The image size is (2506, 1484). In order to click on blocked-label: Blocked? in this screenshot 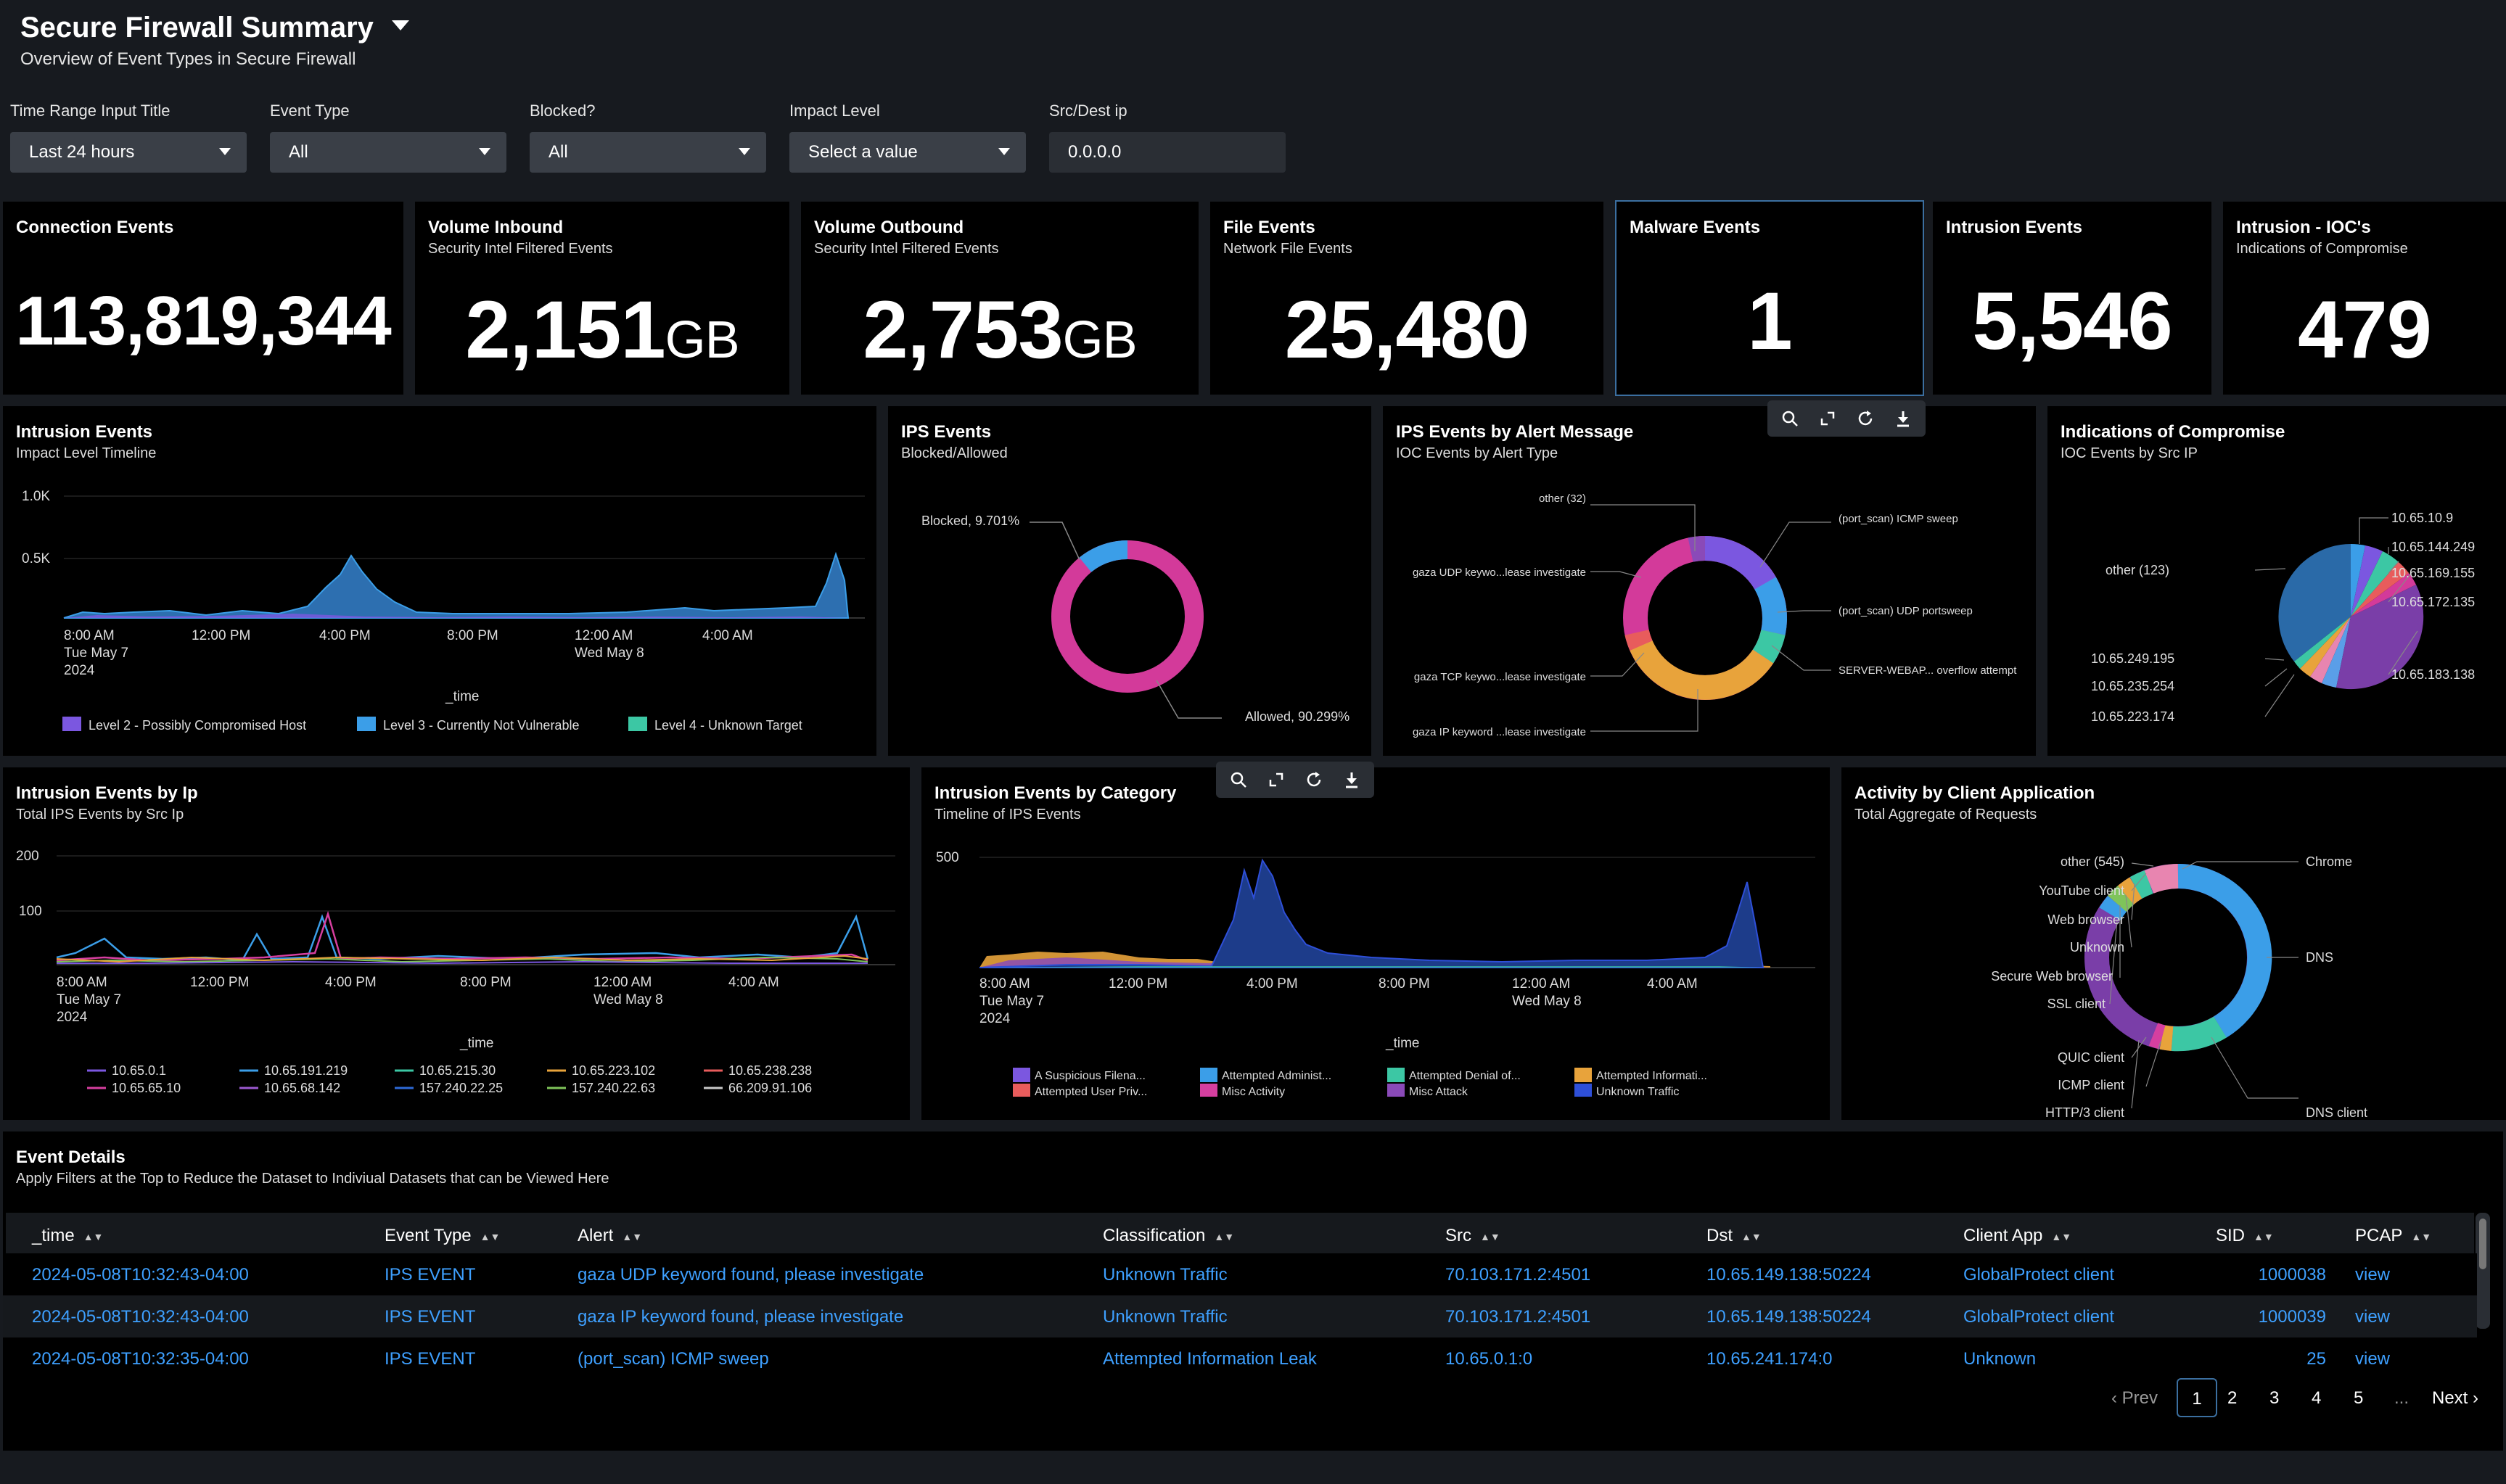, I will do `click(563, 111)`.